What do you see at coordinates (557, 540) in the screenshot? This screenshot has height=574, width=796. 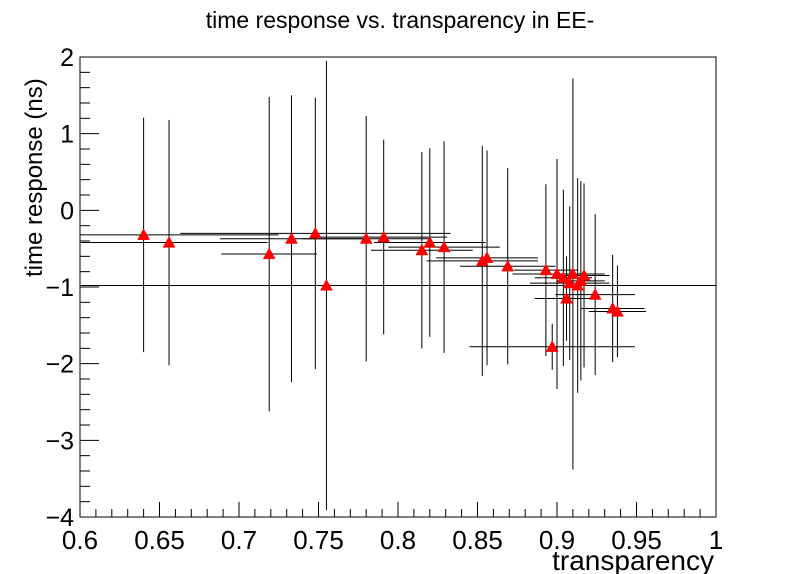 I see `x-tick-label: 0.9` at bounding box center [557, 540].